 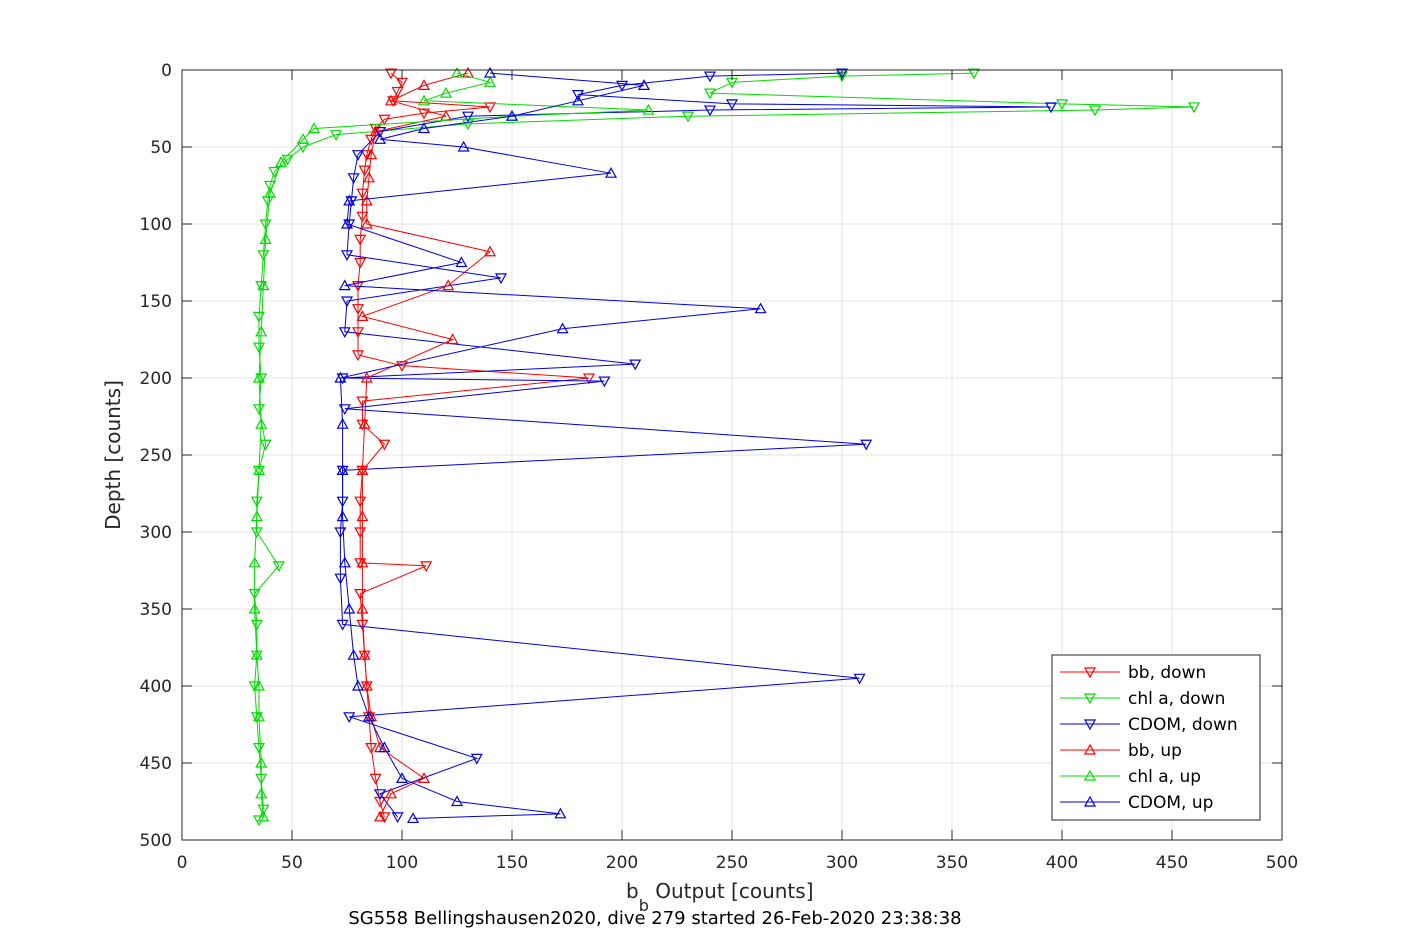 I want to click on x-tick-label: 500, so click(x=1282, y=863).